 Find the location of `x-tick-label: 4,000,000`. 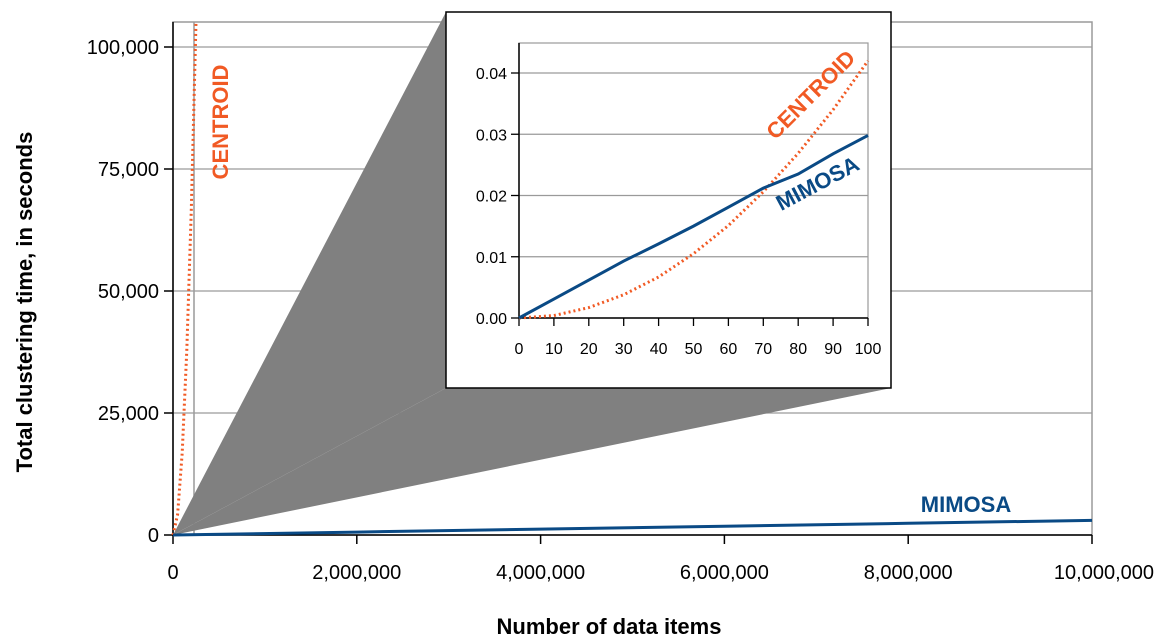

x-tick-label: 4,000,000 is located at coordinates (540, 573).